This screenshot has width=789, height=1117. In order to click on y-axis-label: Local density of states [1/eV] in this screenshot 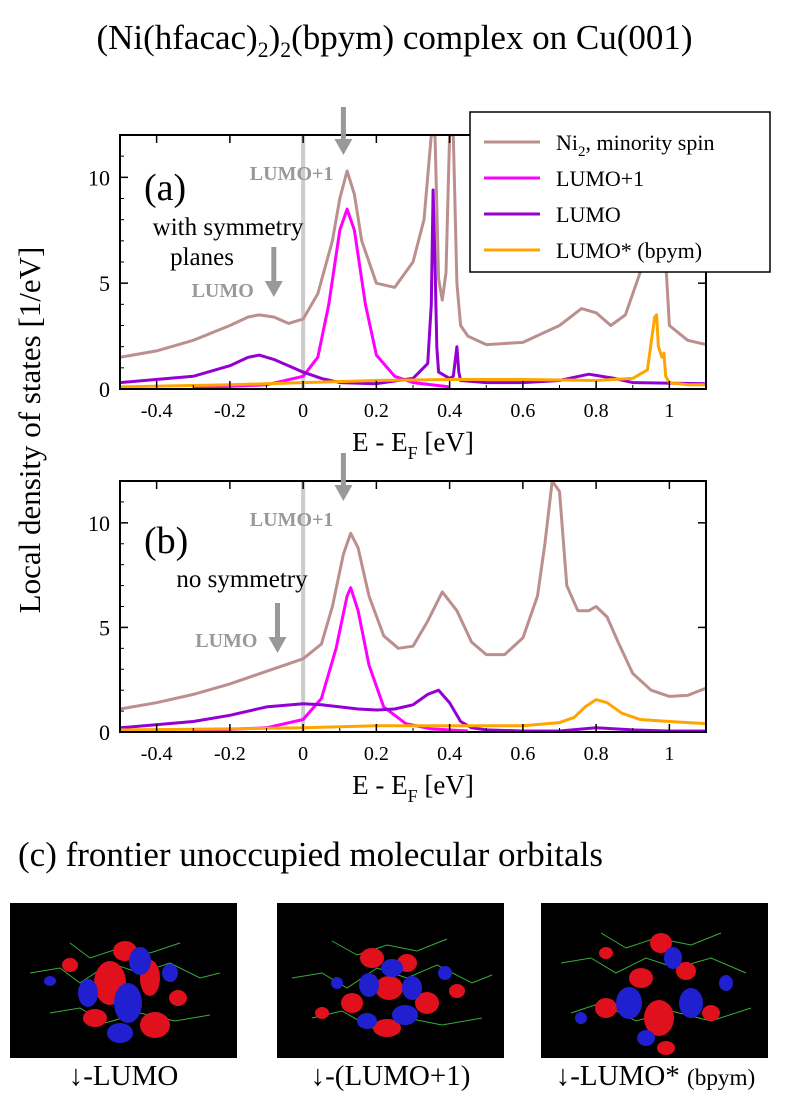, I will do `click(29, 430)`.